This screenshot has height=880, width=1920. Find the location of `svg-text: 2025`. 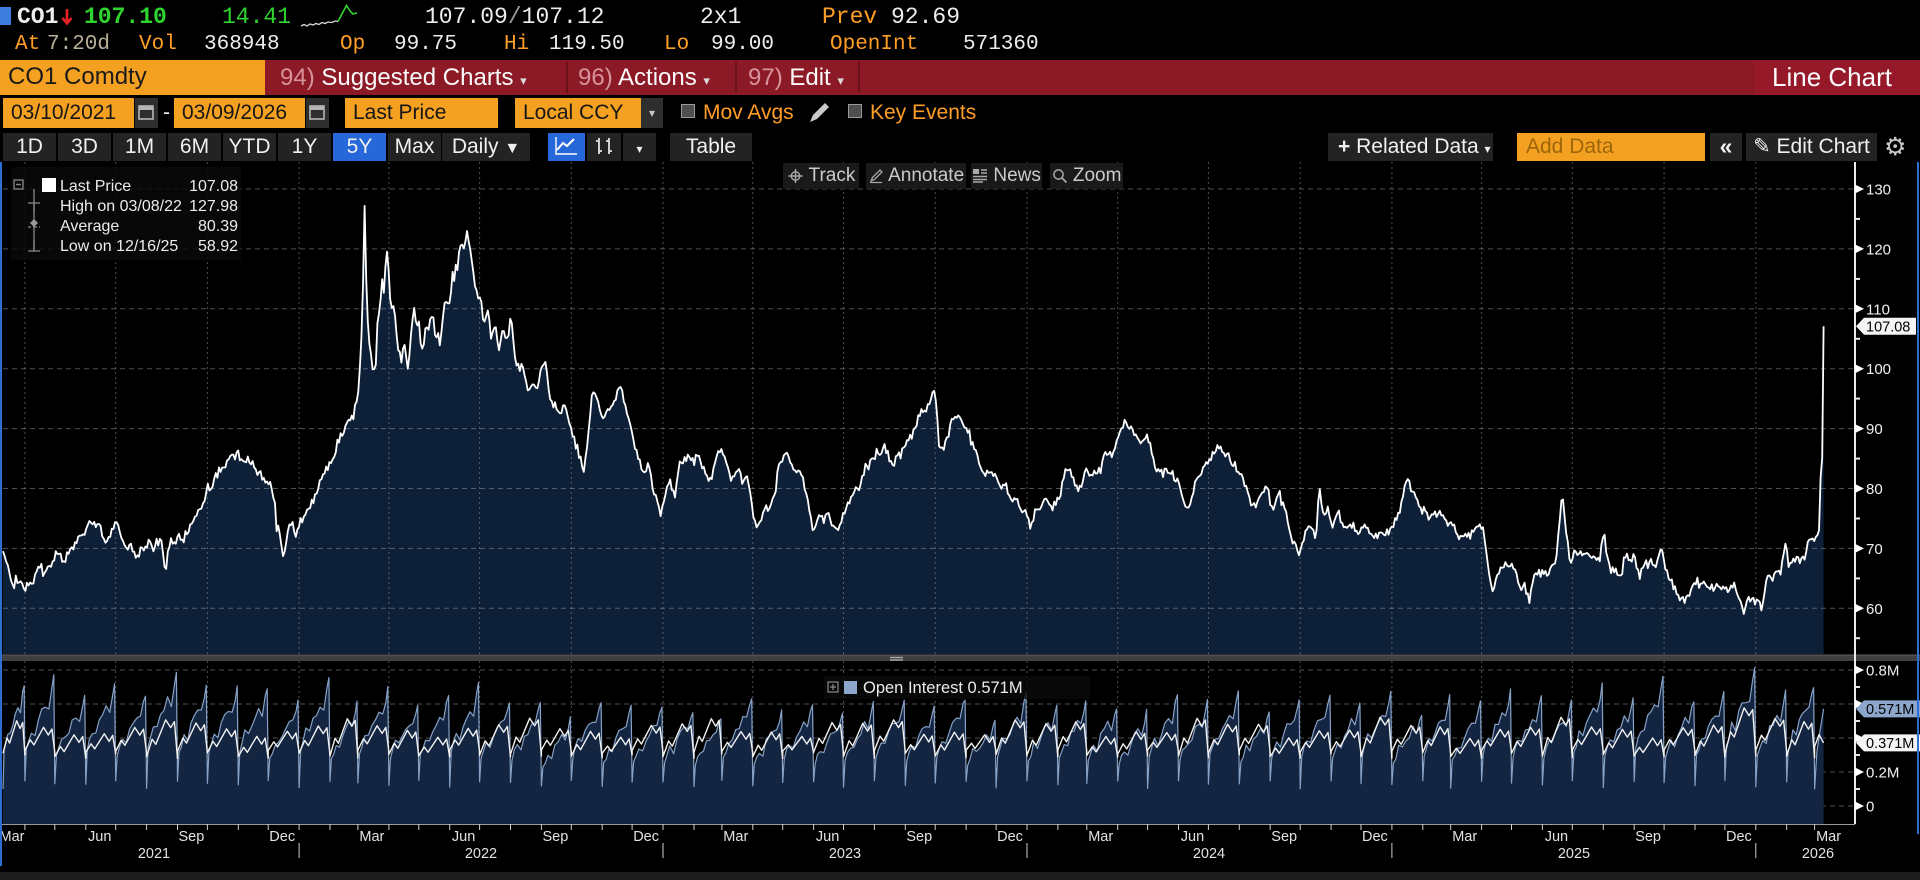

svg-text: 2025 is located at coordinates (1574, 854).